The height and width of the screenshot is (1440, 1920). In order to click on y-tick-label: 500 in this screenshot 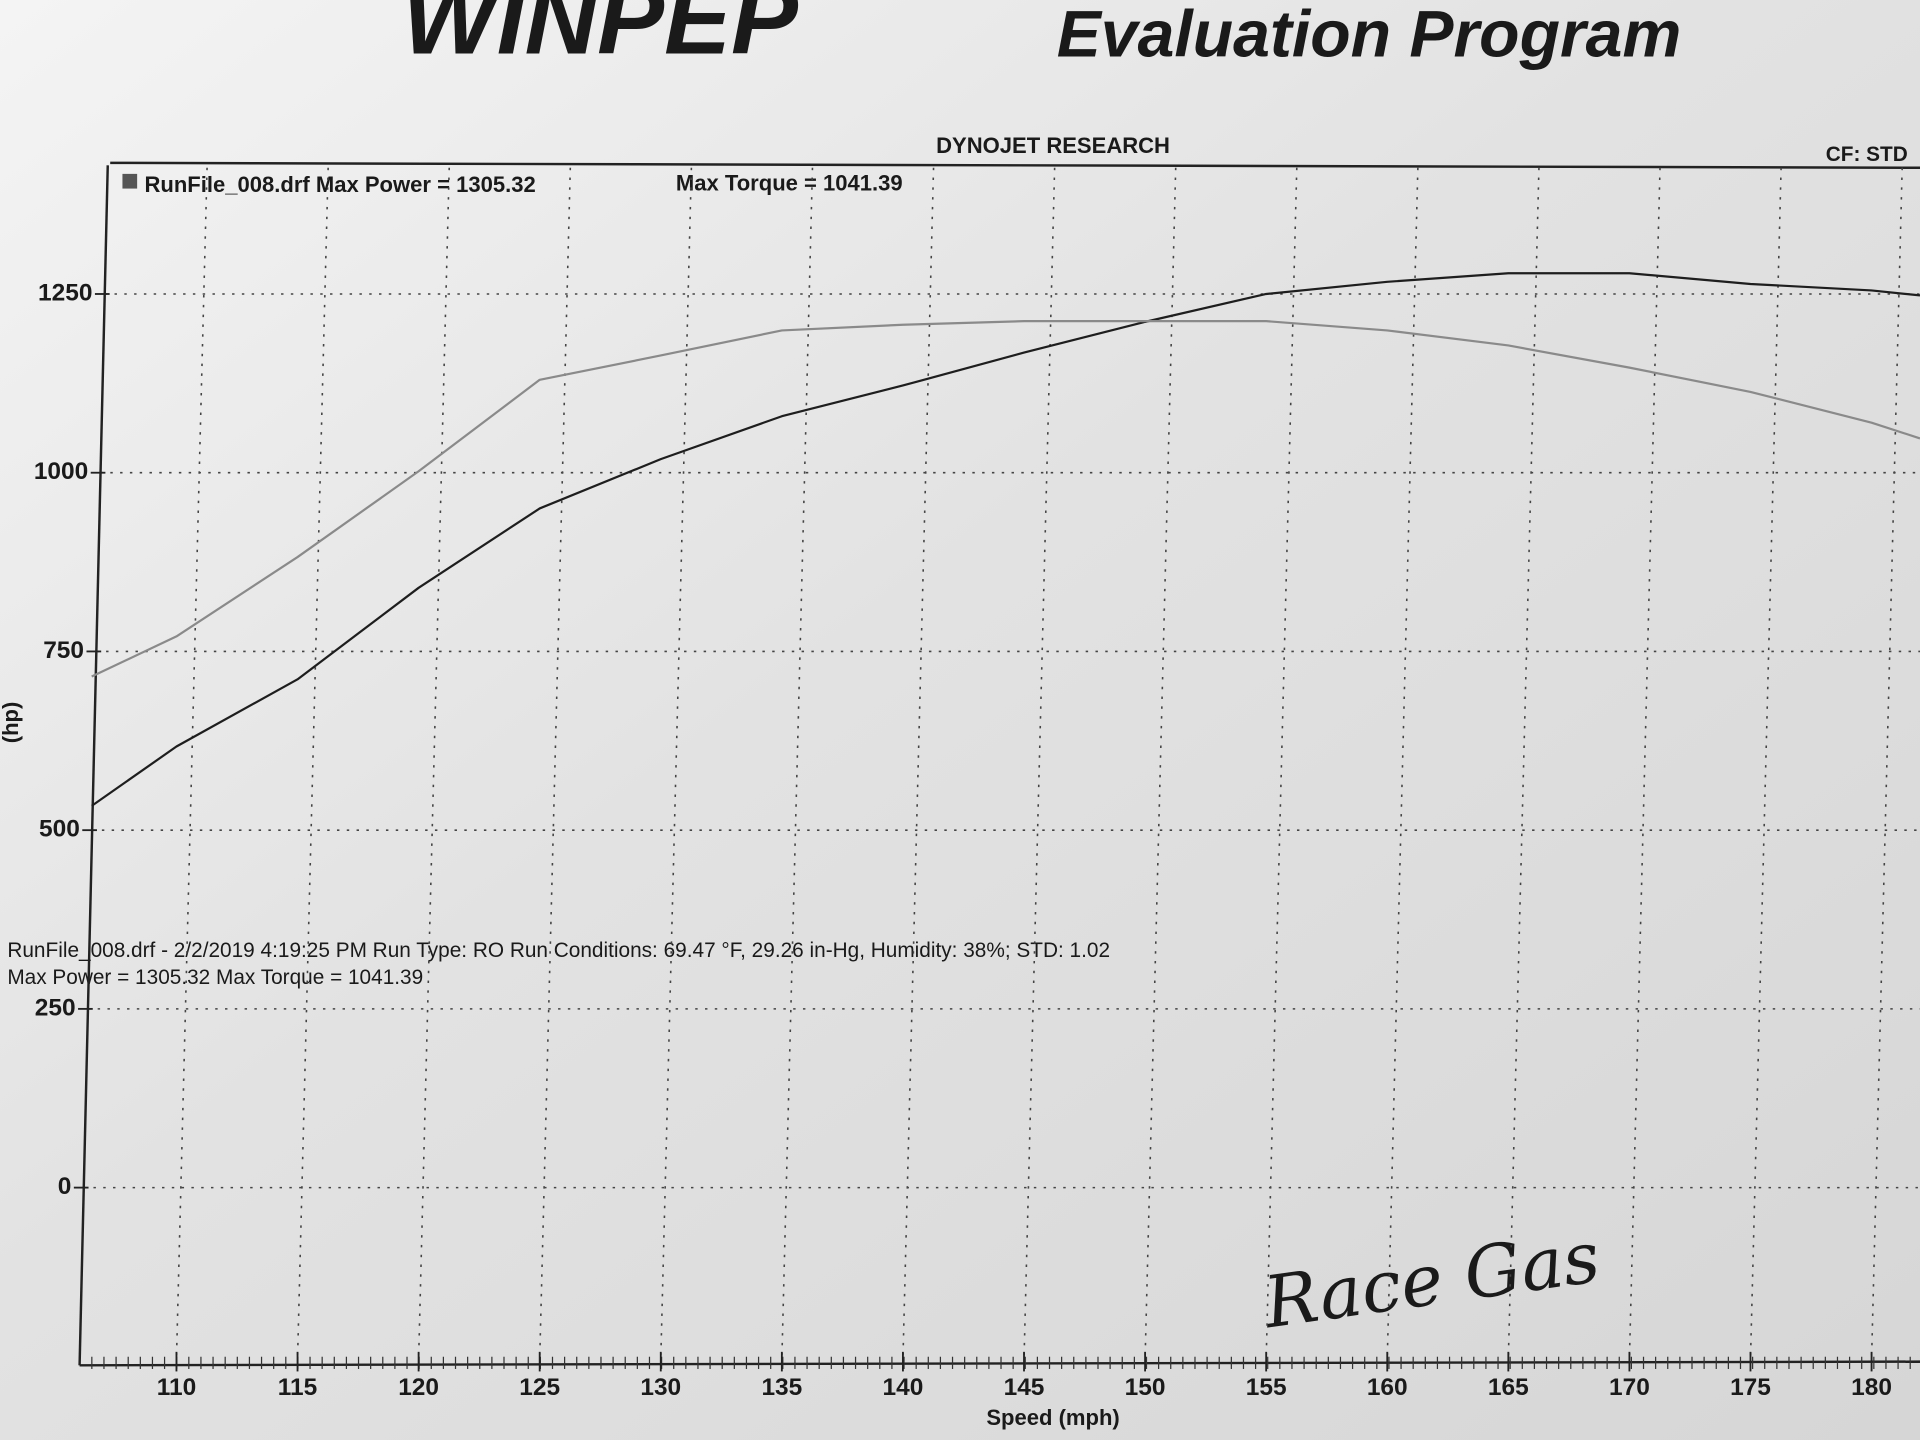, I will do `click(59, 829)`.